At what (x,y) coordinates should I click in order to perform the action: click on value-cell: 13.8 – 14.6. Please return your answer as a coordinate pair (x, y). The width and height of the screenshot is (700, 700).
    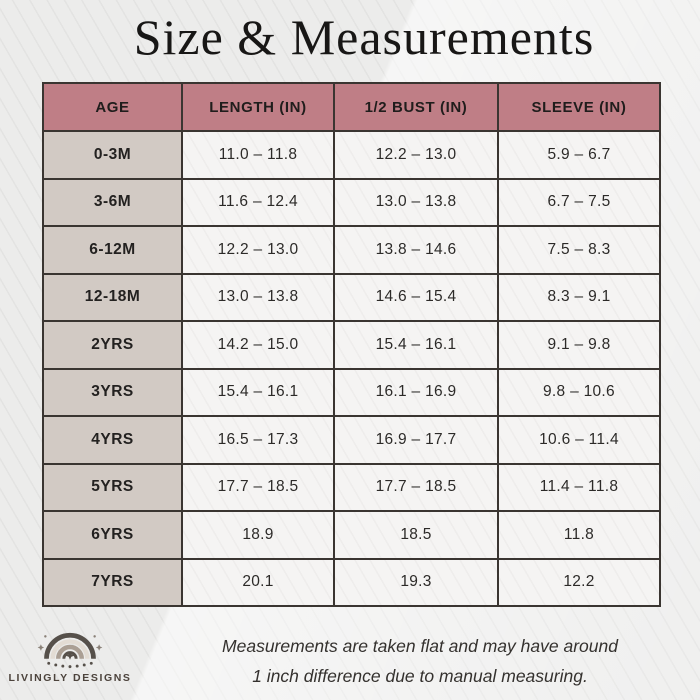
    Looking at the image, I should click on (416, 250).